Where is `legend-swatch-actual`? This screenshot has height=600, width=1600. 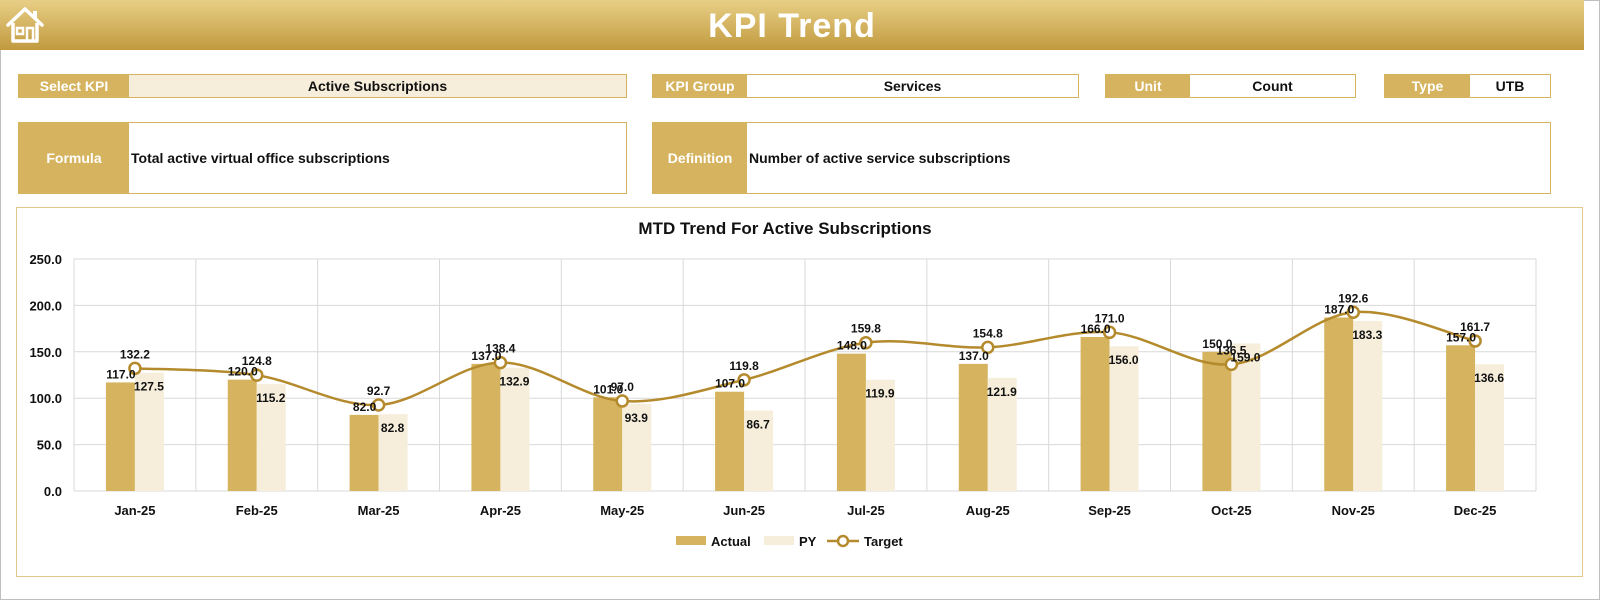 legend-swatch-actual is located at coordinates (691, 540).